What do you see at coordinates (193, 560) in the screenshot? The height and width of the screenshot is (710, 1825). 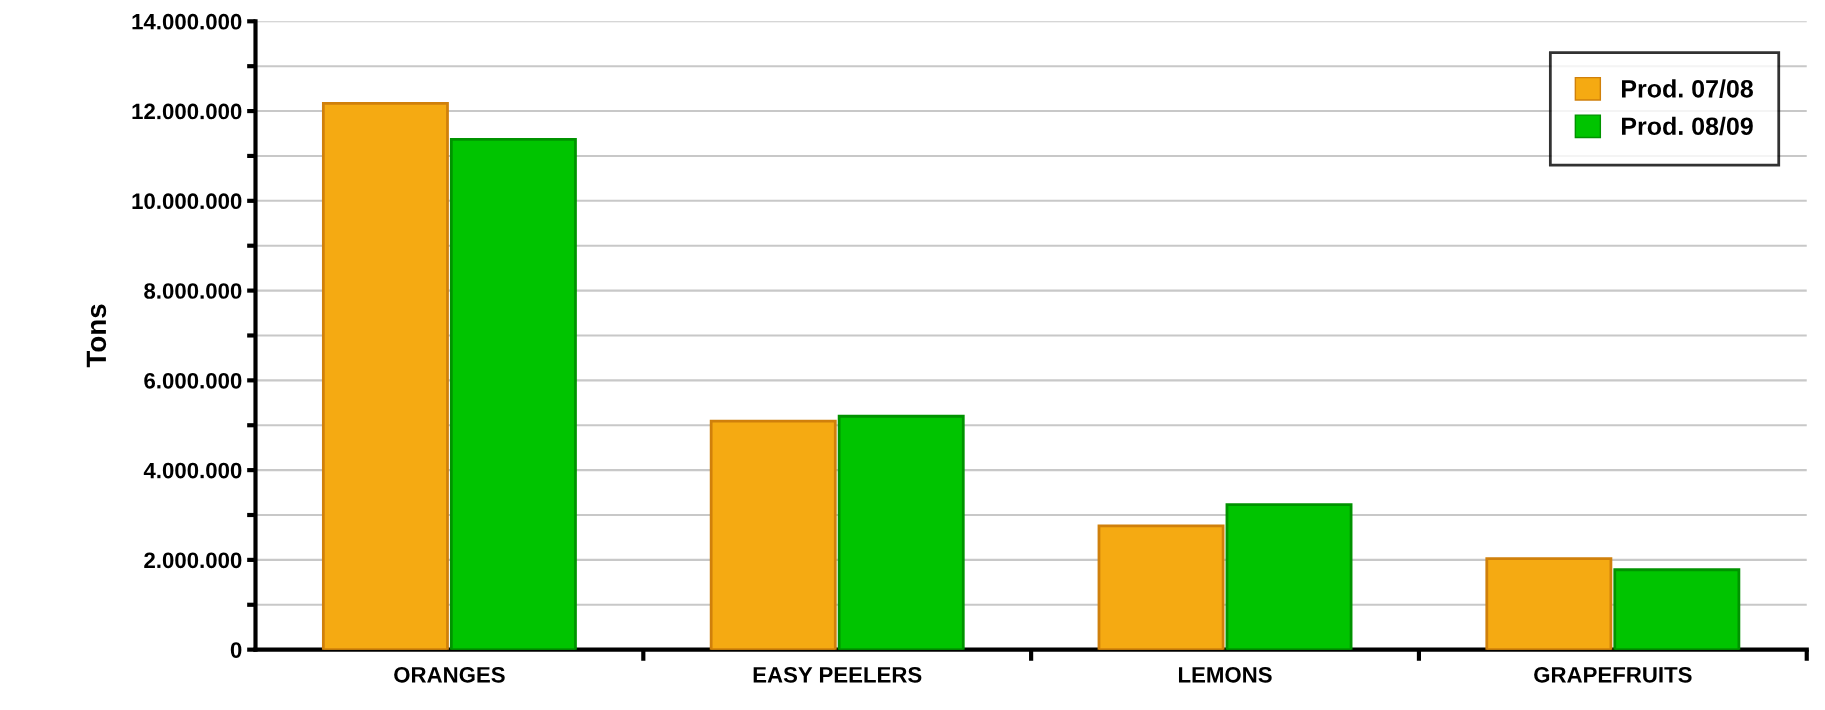 I see `y-tick-label: 2.000.000` at bounding box center [193, 560].